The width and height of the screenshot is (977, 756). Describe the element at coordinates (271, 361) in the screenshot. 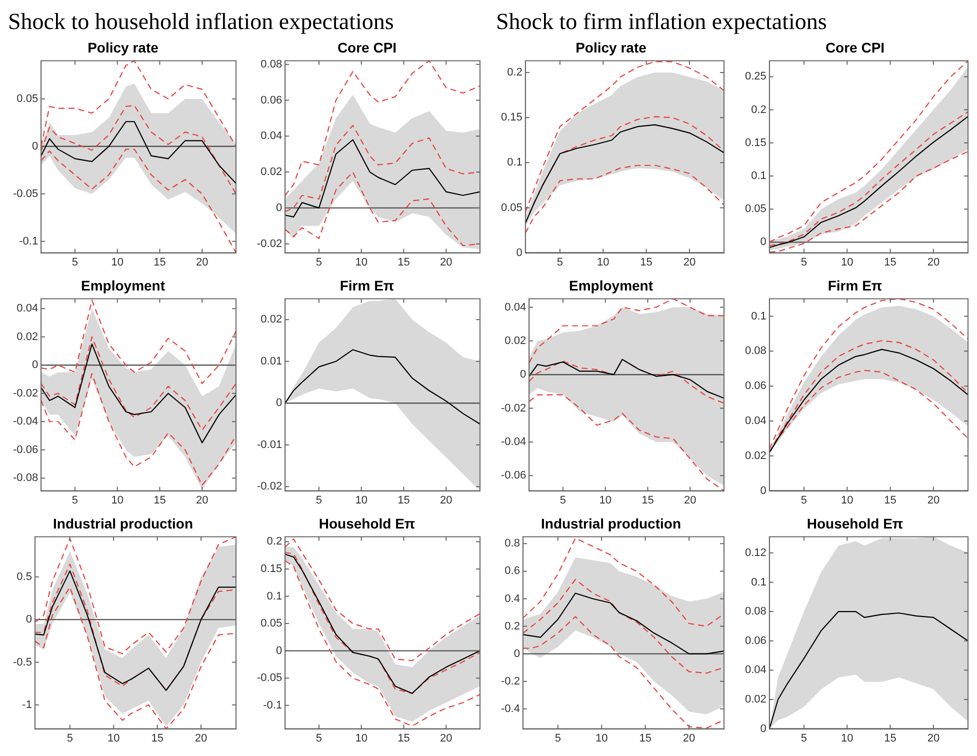

I see `y-tick-label: 0.01` at that location.